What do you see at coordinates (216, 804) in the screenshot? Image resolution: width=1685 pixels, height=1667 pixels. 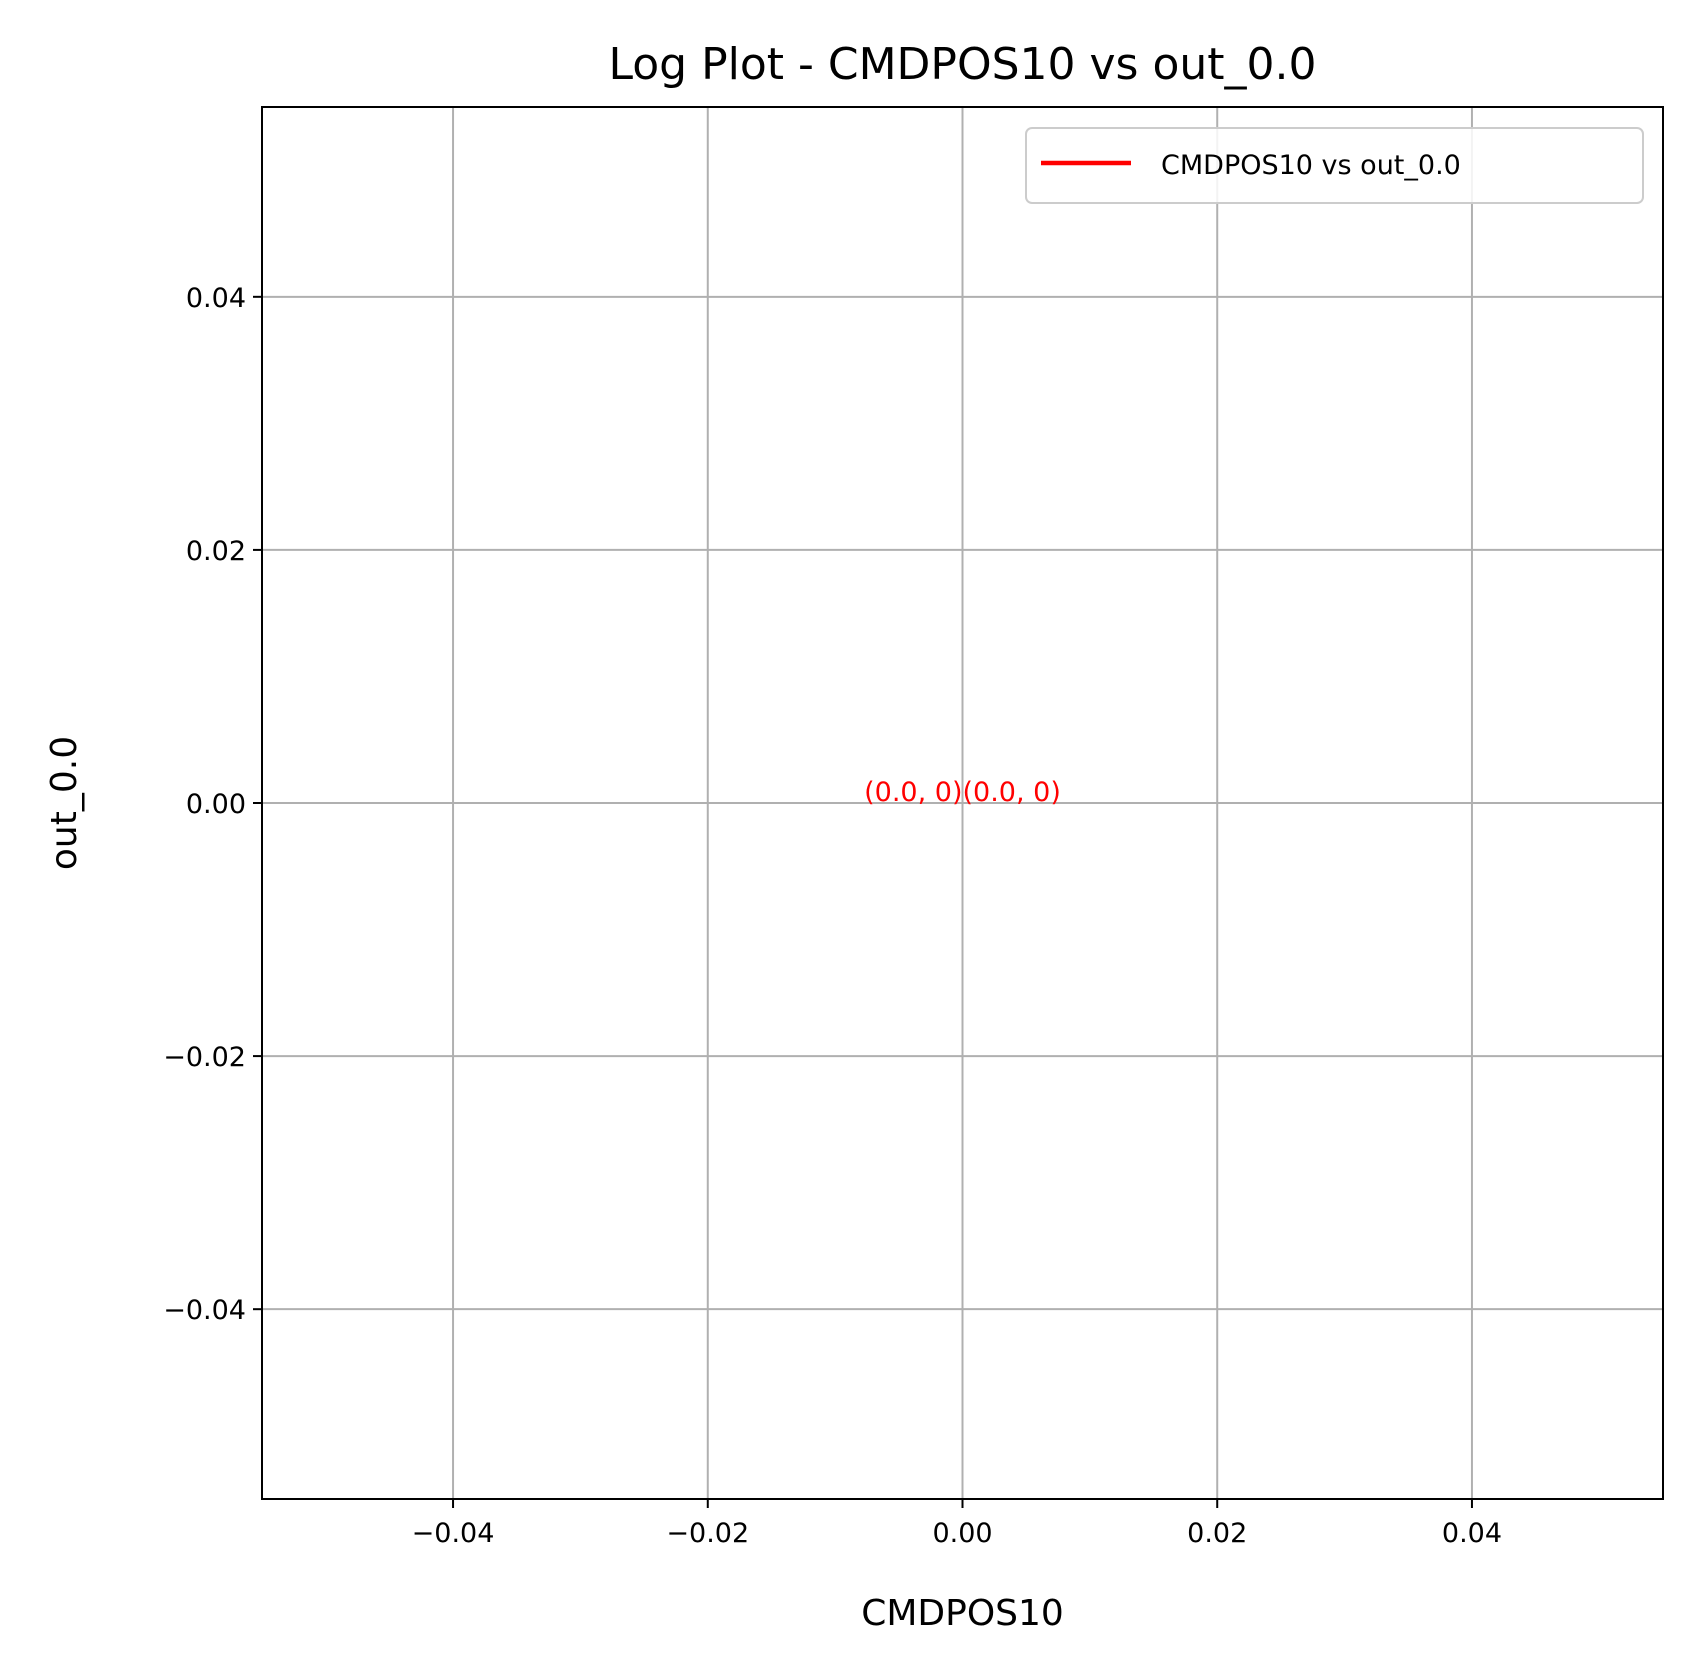 I see `y-tick-label: 0.00` at bounding box center [216, 804].